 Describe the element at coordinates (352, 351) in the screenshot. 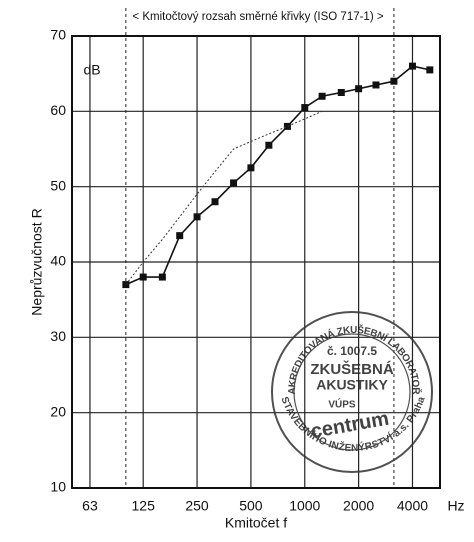

I see `stamp-number: č. 1007.5` at that location.